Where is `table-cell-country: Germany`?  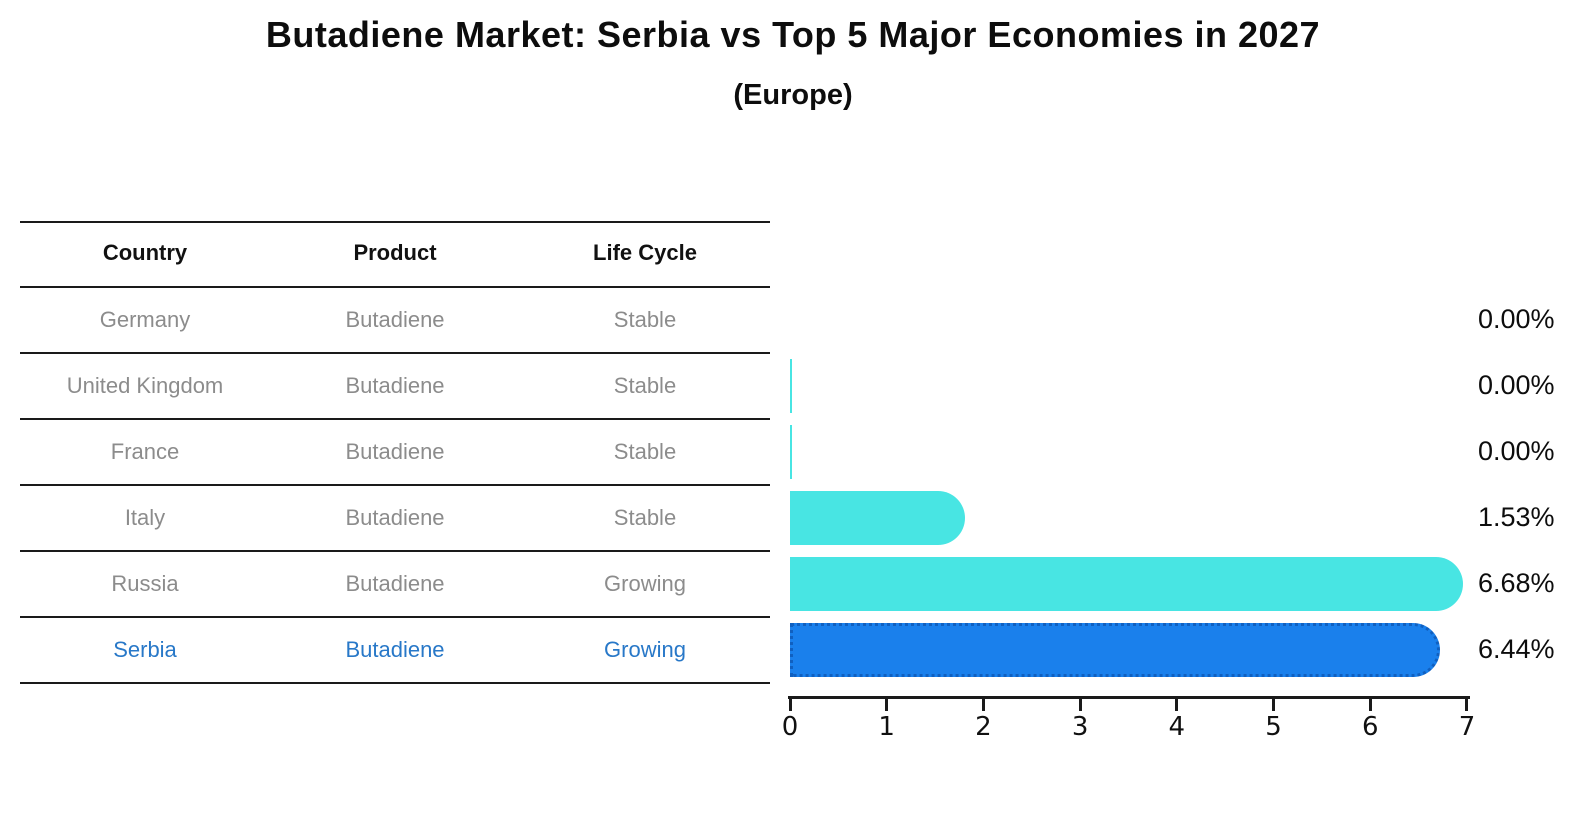
table-cell-country: Germany is located at coordinates (145, 319).